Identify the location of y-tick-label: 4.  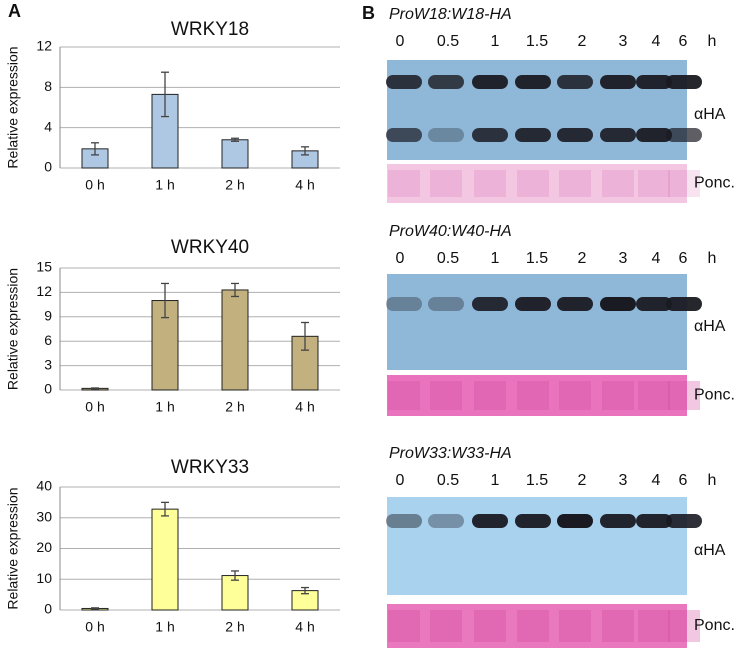
(48, 126).